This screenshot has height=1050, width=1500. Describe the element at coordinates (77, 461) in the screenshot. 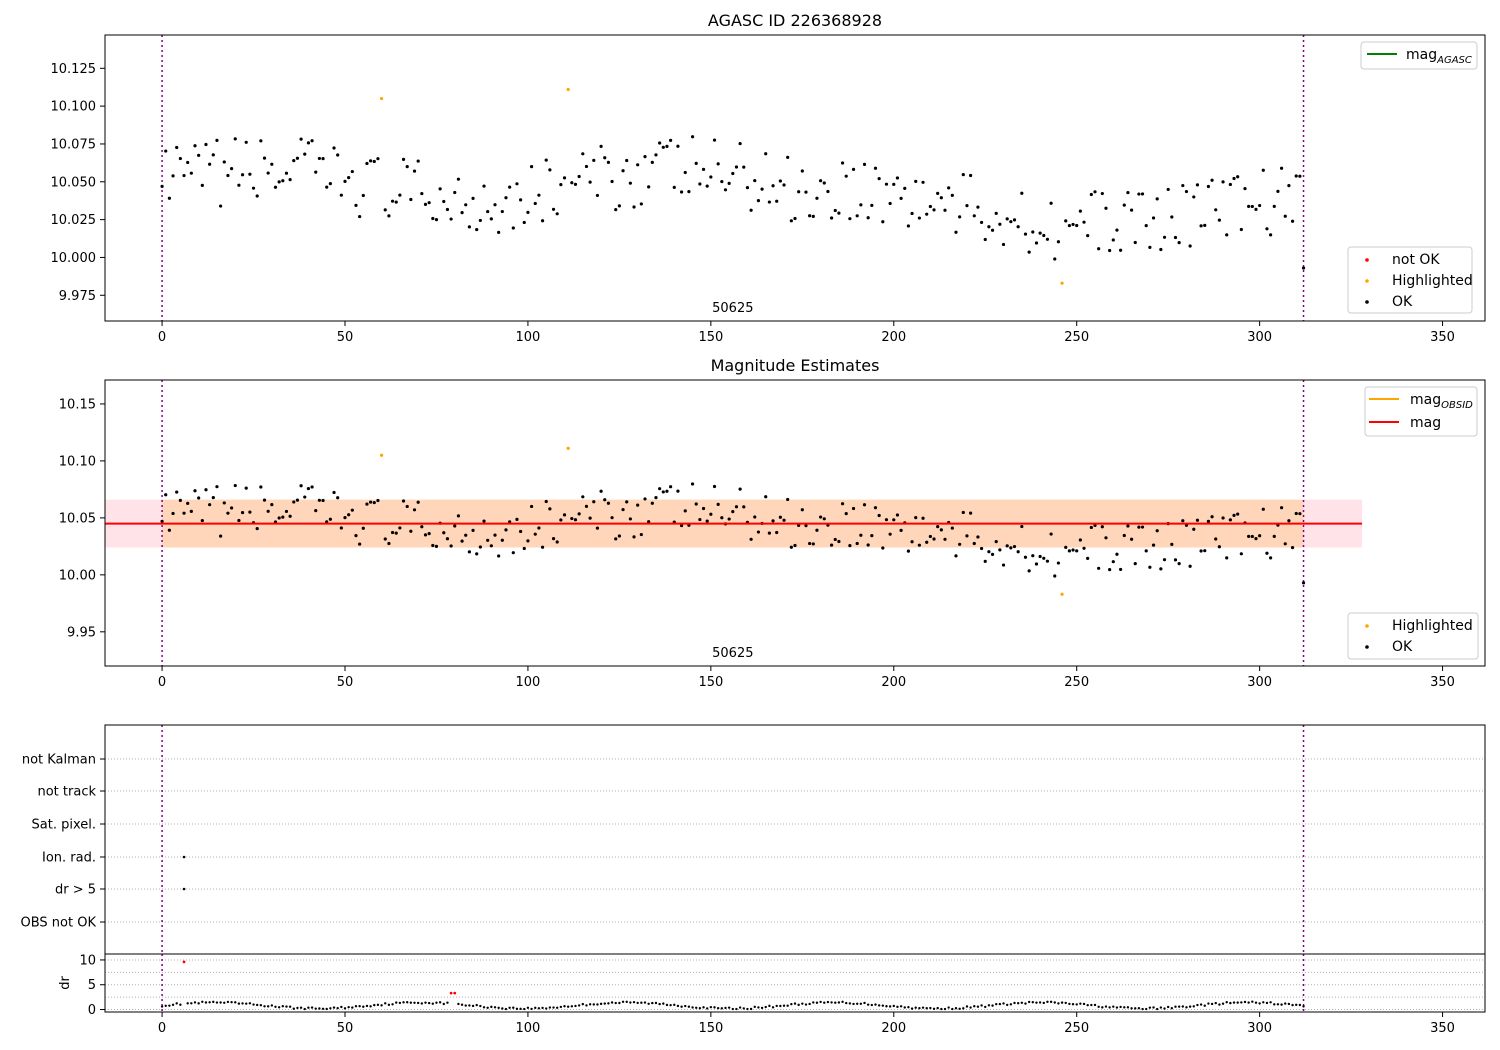

I see `y-tick-label: 10.10` at that location.